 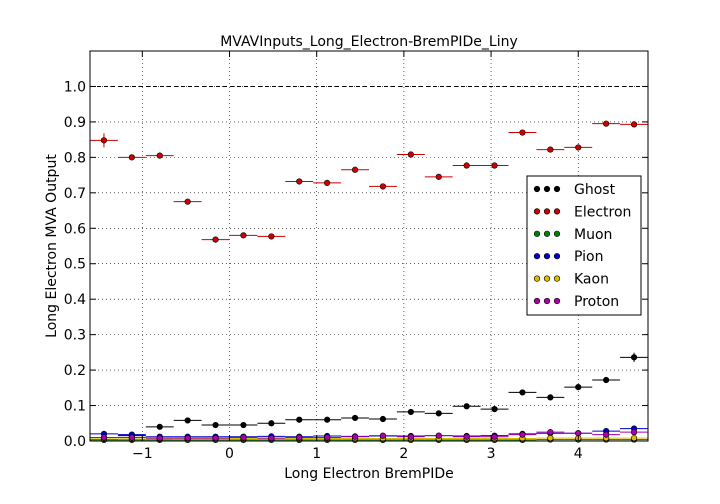 What do you see at coordinates (75, 158) in the screenshot?
I see `y-tick-label: 0.8` at bounding box center [75, 158].